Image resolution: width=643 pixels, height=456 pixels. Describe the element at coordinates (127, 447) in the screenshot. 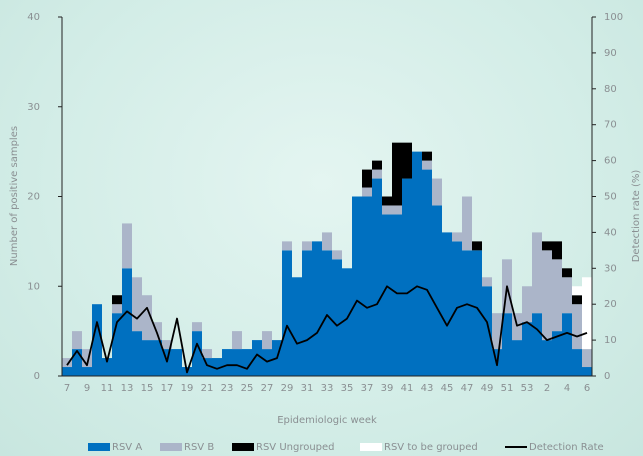

I see `legend-label: RSV A` at that location.